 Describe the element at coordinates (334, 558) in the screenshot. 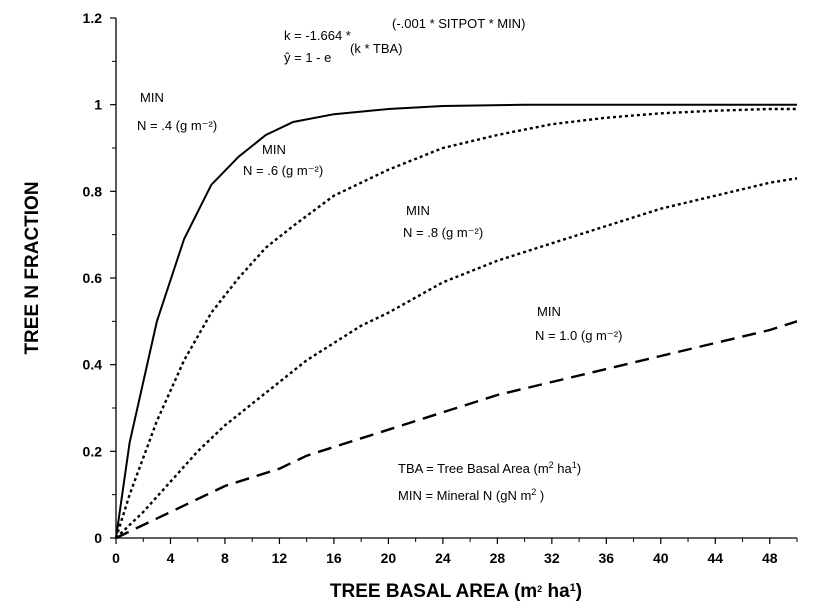

I see `x-tick-label: 16` at that location.